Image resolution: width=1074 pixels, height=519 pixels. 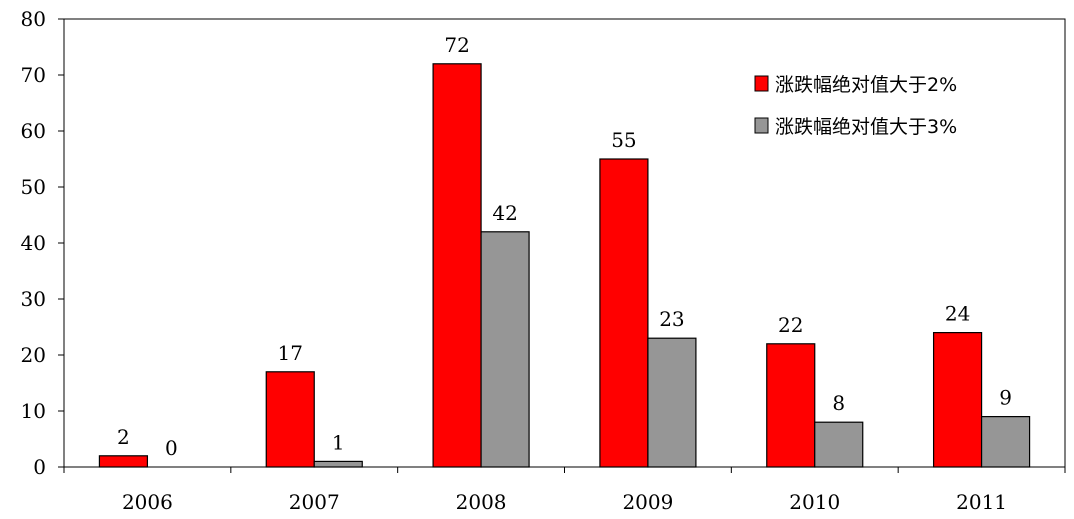 What do you see at coordinates (504, 213) in the screenshot?
I see `data-label: 42` at bounding box center [504, 213].